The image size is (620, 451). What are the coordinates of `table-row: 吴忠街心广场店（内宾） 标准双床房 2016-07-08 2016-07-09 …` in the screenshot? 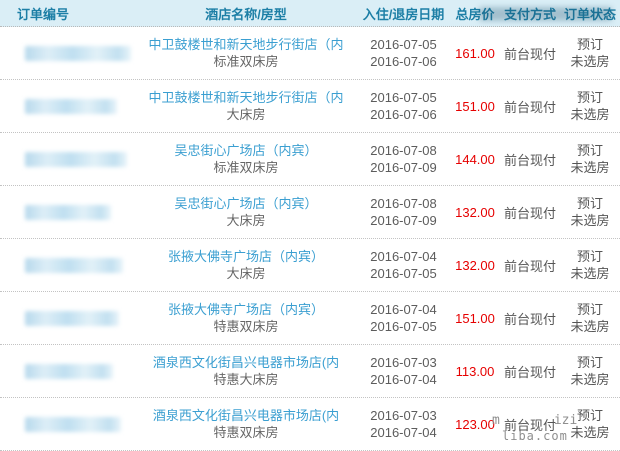 It's located at (310, 159).